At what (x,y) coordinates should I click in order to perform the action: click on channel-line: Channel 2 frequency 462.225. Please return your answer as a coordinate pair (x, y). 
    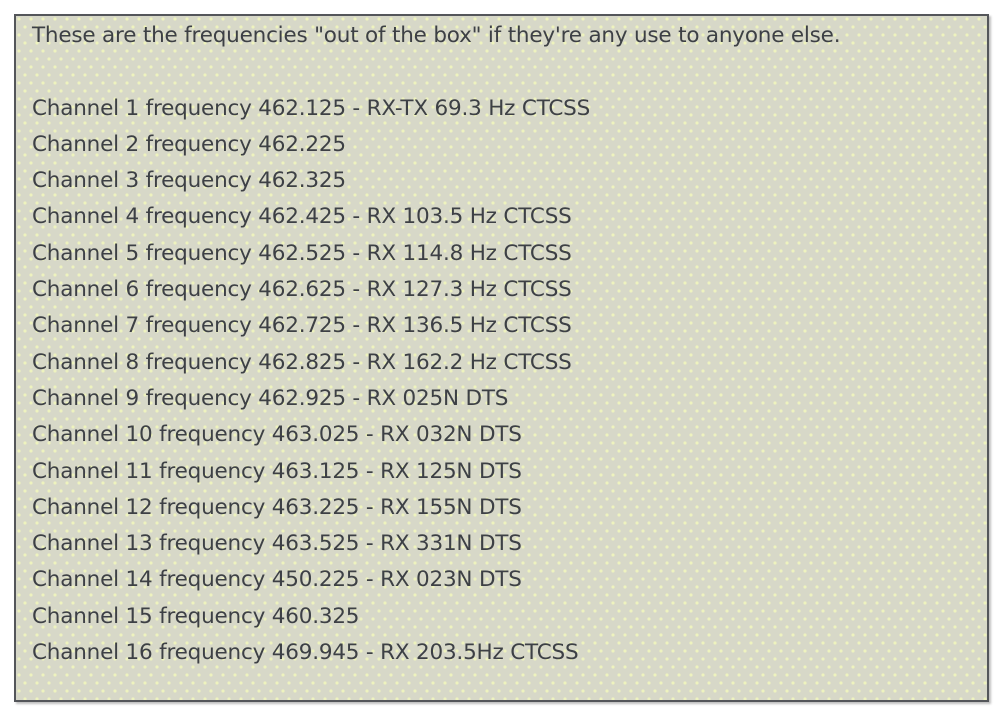
    Looking at the image, I should click on (189, 144).